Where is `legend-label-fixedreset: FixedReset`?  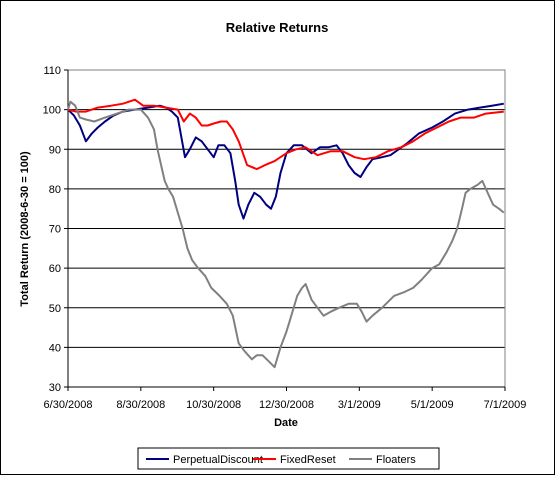 legend-label-fixedreset: FixedReset is located at coordinates (308, 460).